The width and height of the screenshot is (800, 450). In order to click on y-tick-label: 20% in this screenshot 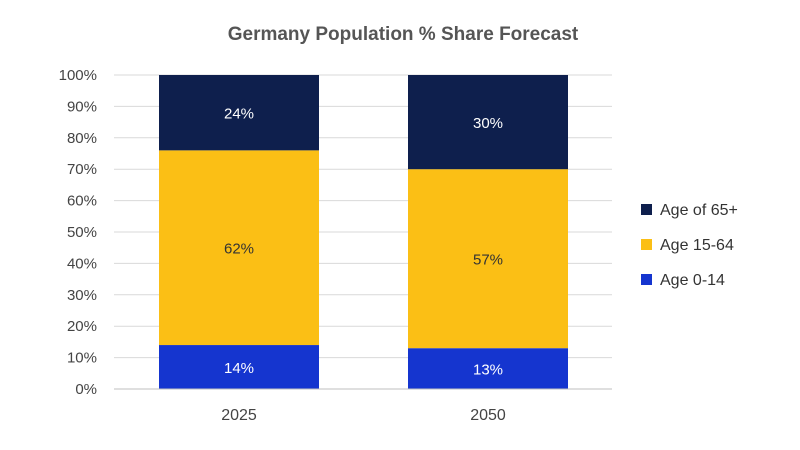, I will do `click(82, 326)`.